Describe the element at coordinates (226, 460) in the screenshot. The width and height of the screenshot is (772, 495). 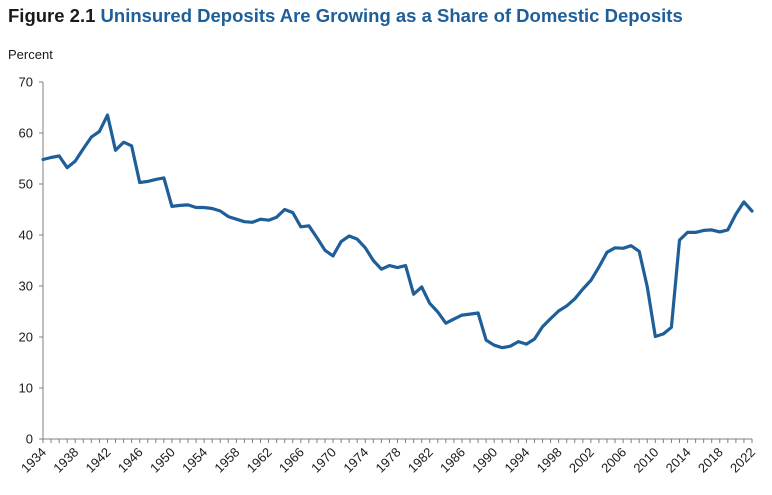
I see `x-tick-label: 1958` at that location.